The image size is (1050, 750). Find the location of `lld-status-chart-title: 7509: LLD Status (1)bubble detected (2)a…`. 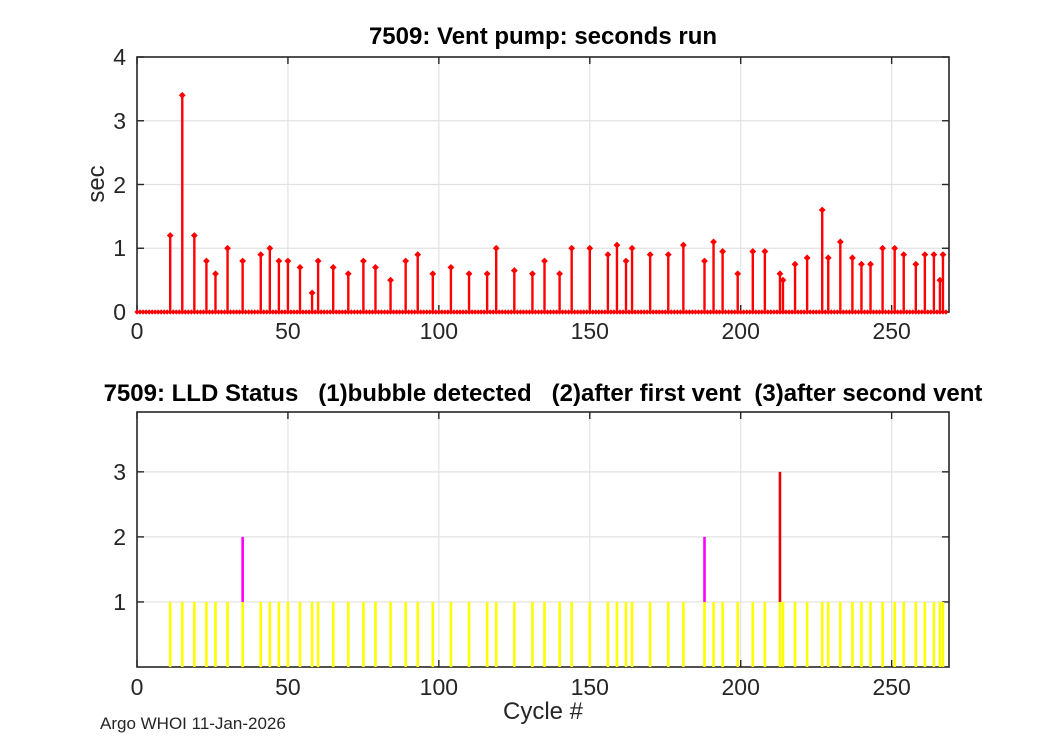

lld-status-chart-title: 7509: LLD Status (1)bubble detected (2)a… is located at coordinates (543, 393).